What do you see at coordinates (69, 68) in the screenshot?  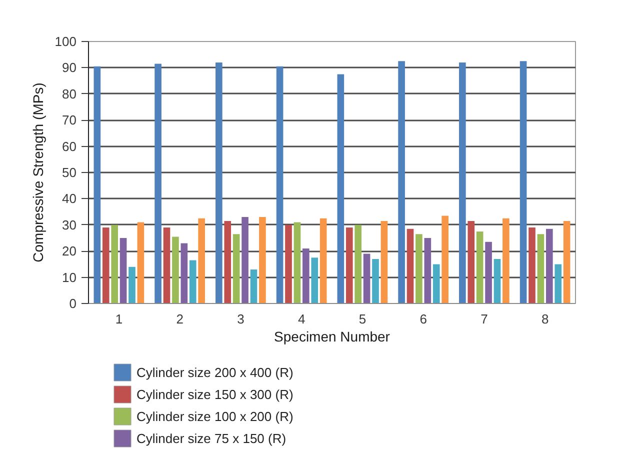 I see `y-tick-label: 90` at bounding box center [69, 68].